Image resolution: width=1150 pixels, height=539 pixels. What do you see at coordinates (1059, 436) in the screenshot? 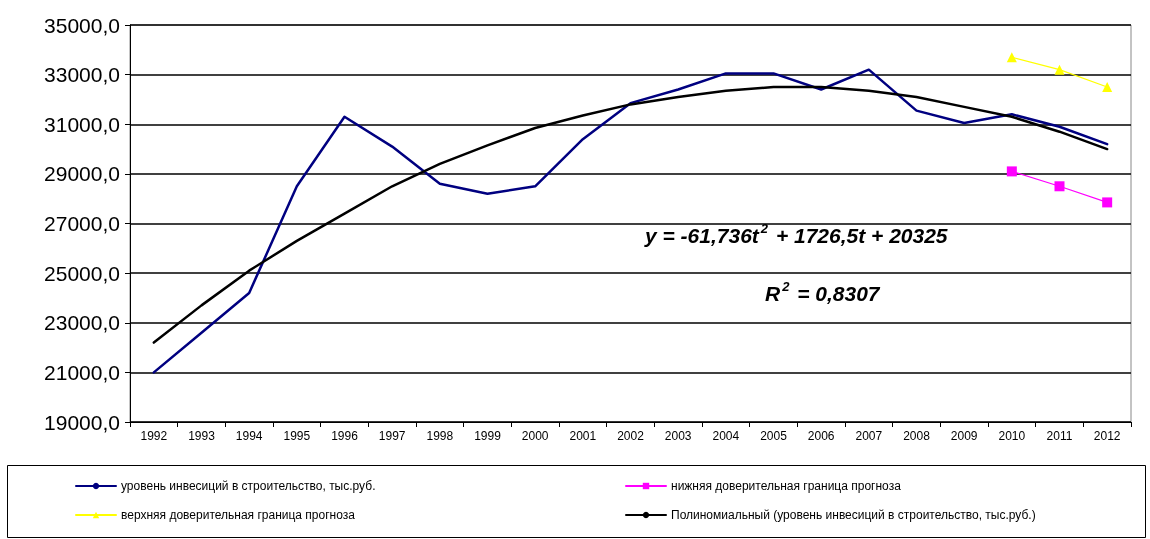
I see `x-tick-label: 2011` at bounding box center [1059, 436].